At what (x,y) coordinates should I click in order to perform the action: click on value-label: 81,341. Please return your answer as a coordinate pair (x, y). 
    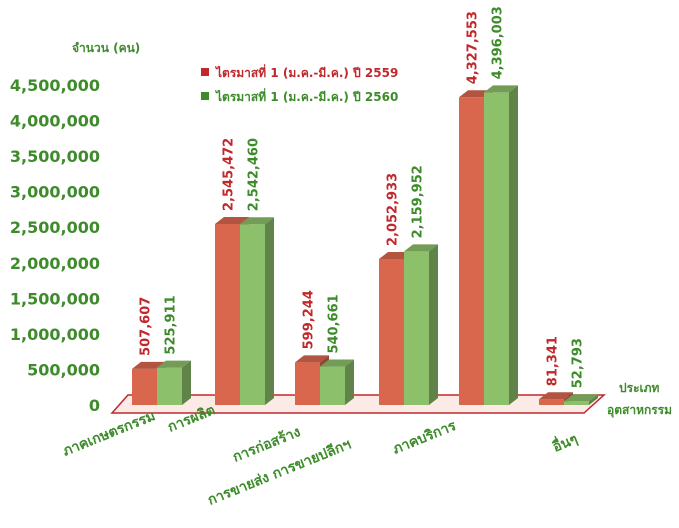
    Looking at the image, I should click on (553, 361).